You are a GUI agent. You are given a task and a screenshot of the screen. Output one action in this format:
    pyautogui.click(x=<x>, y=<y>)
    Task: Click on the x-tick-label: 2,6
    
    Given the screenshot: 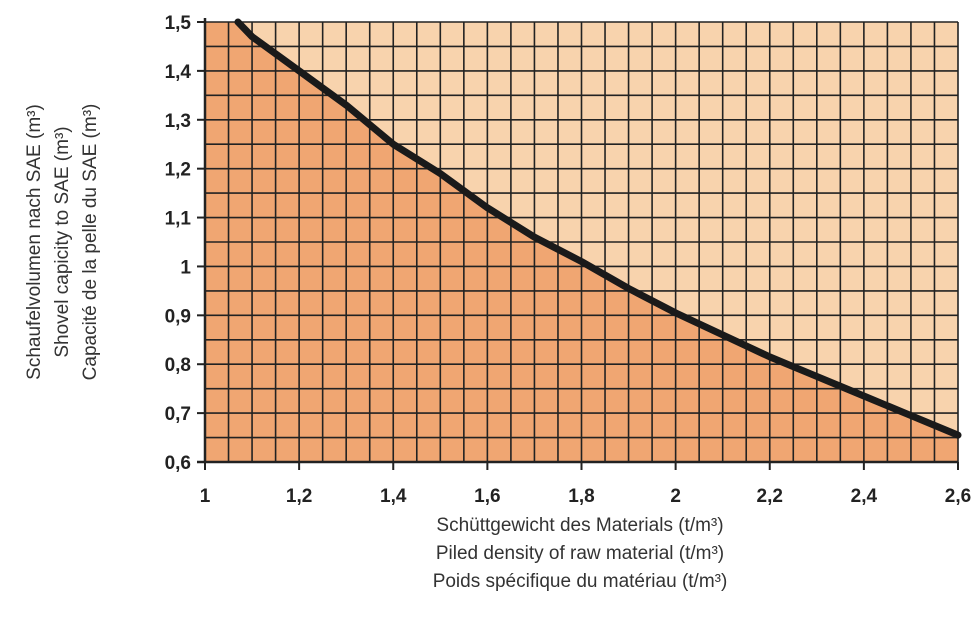 What is the action you would take?
    pyautogui.click(x=958, y=496)
    